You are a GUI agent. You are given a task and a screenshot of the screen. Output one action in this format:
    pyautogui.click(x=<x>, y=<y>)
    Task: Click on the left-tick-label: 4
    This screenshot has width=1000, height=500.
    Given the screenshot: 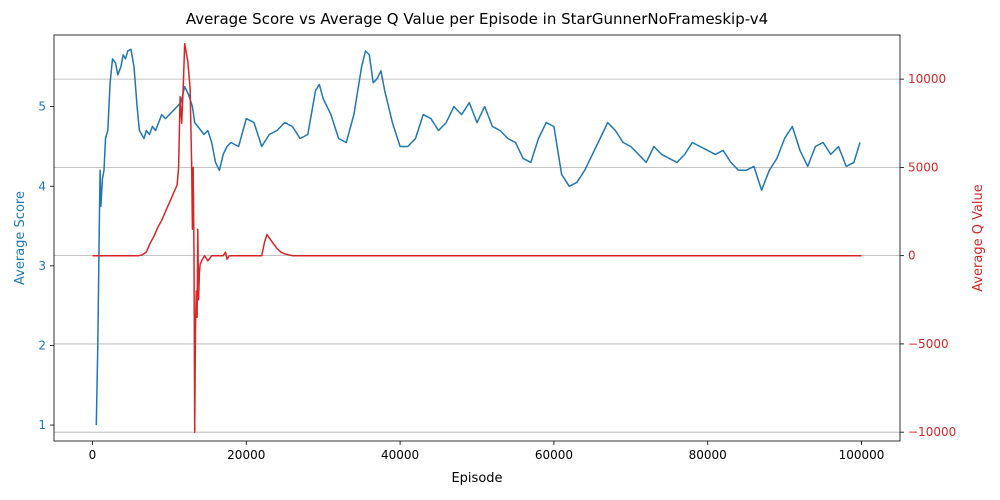 What is the action you would take?
    pyautogui.click(x=42, y=186)
    